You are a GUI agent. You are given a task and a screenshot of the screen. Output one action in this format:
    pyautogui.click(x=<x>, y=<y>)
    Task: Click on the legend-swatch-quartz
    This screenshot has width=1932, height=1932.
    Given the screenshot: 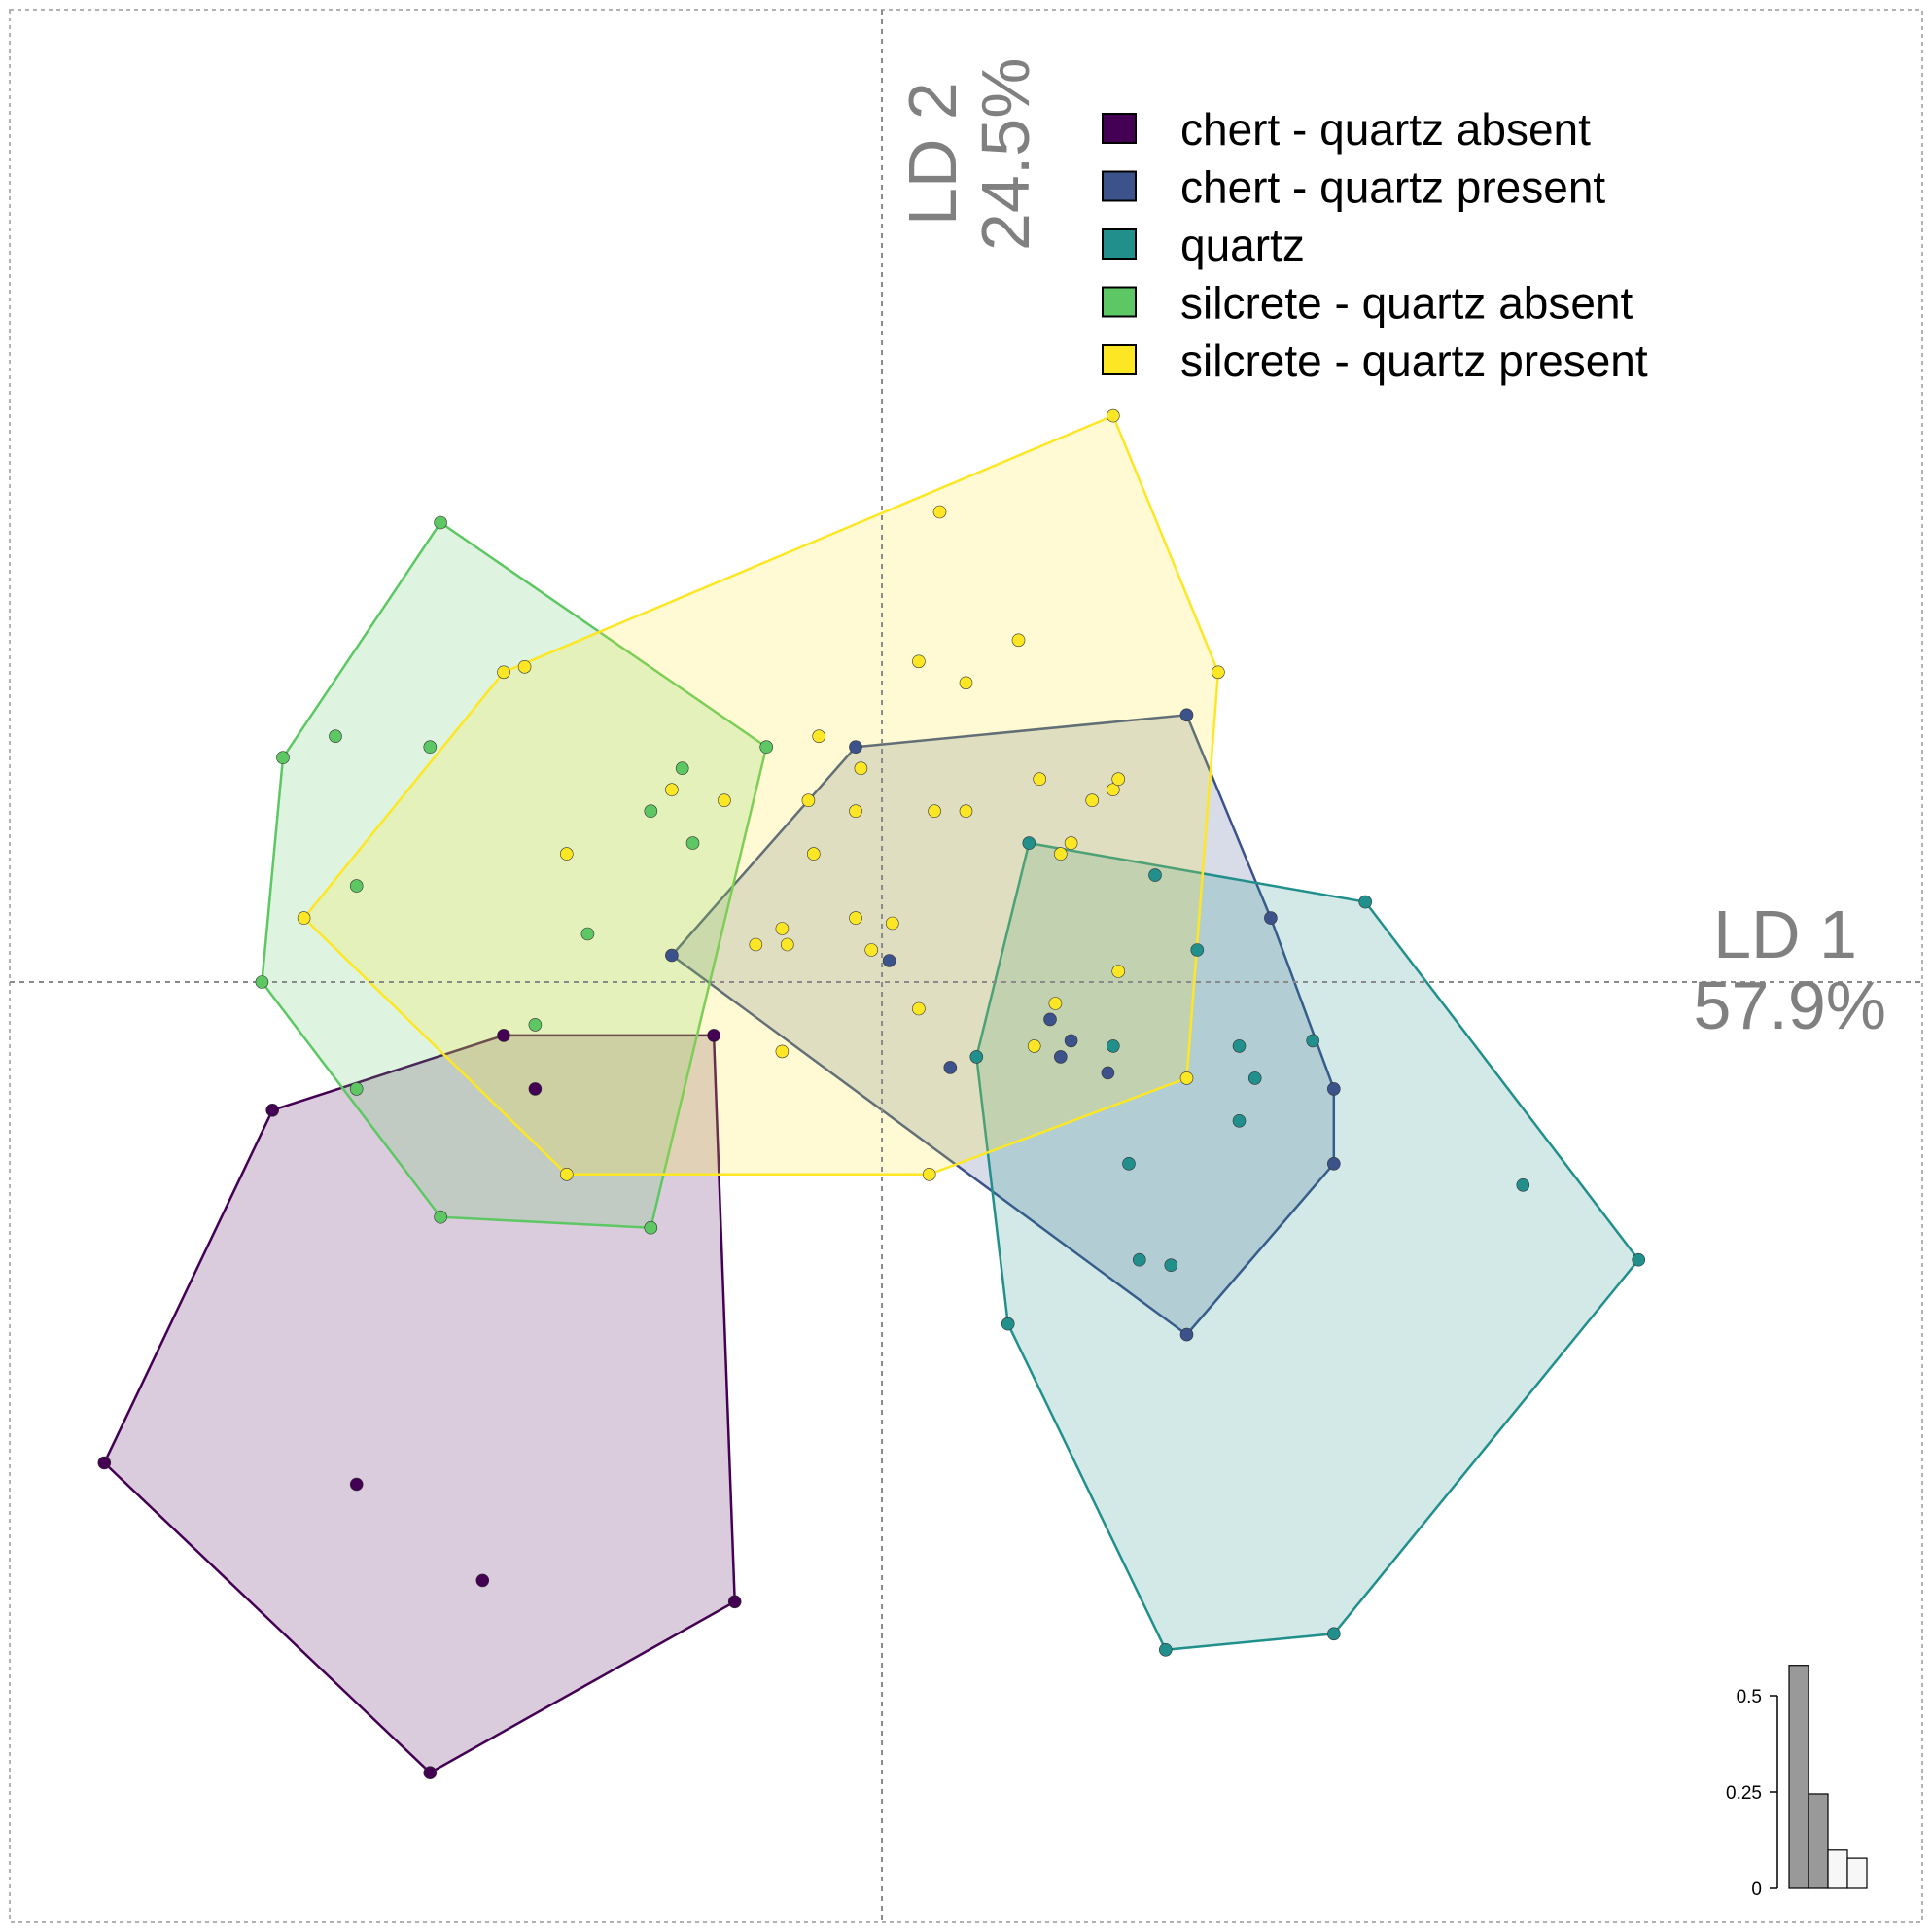 What is the action you would take?
    pyautogui.click(x=1119, y=244)
    